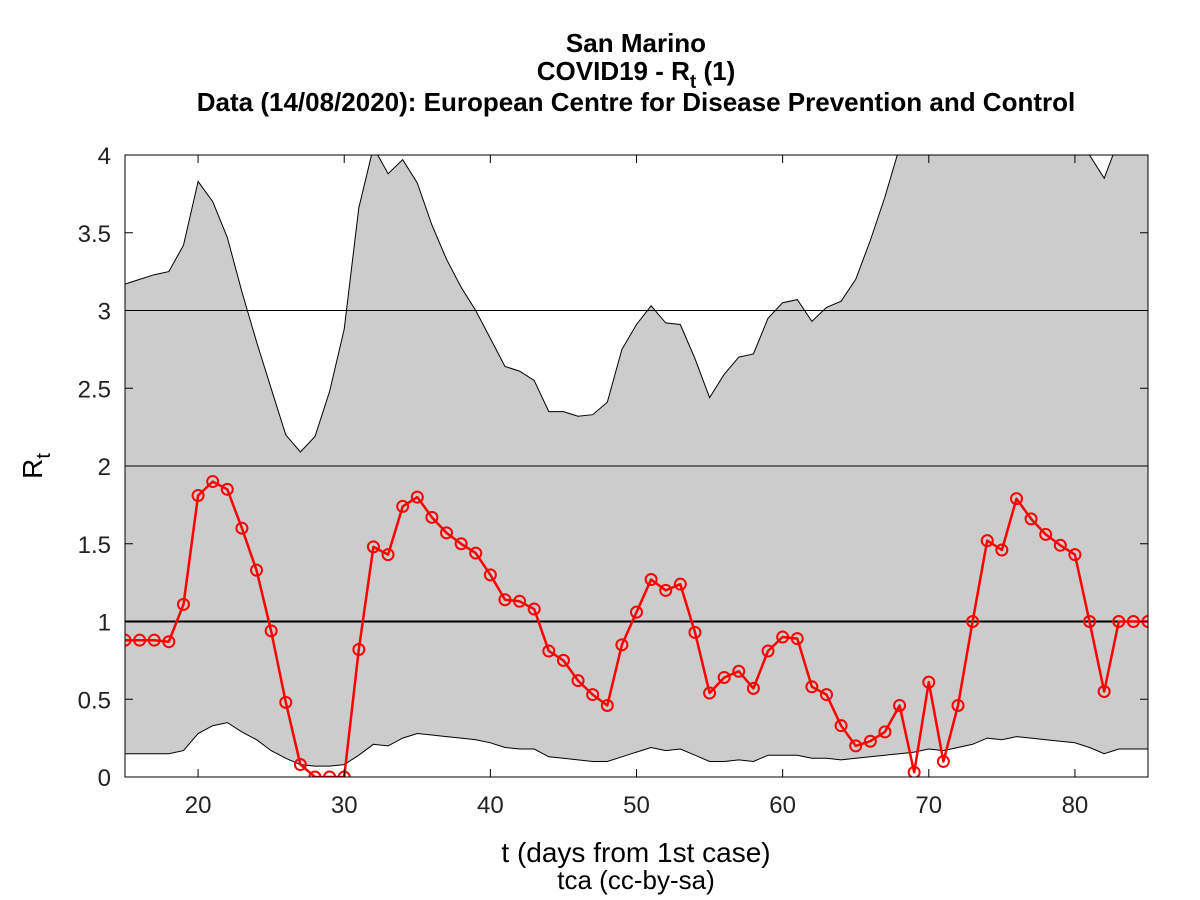  Describe the element at coordinates (198, 805) in the screenshot. I see `x-tick-label: 20` at that location.